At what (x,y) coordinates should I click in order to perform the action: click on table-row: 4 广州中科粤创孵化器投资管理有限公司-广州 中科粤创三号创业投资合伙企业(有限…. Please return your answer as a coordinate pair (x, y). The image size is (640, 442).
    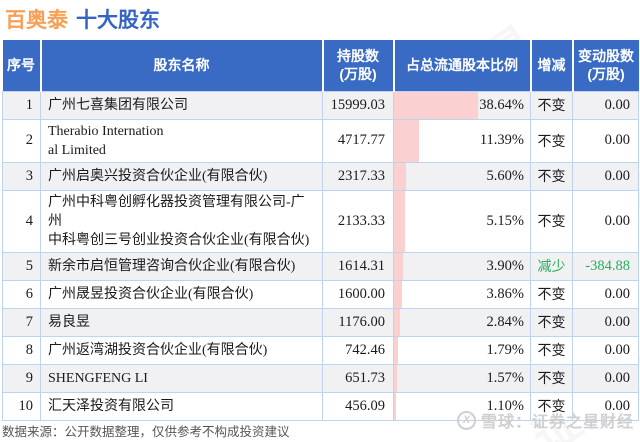
    Looking at the image, I should click on (320, 221).